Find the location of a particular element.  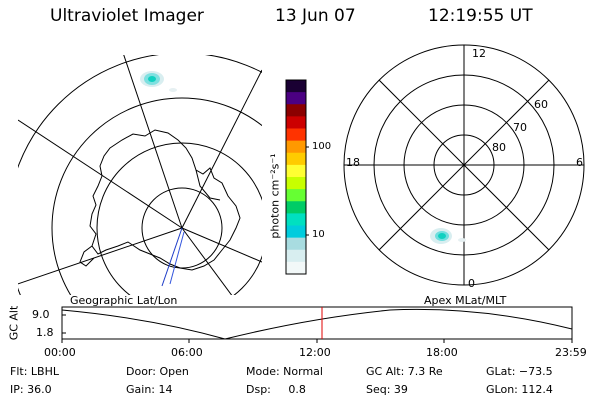

lat-circle is located at coordinates (179, 218).